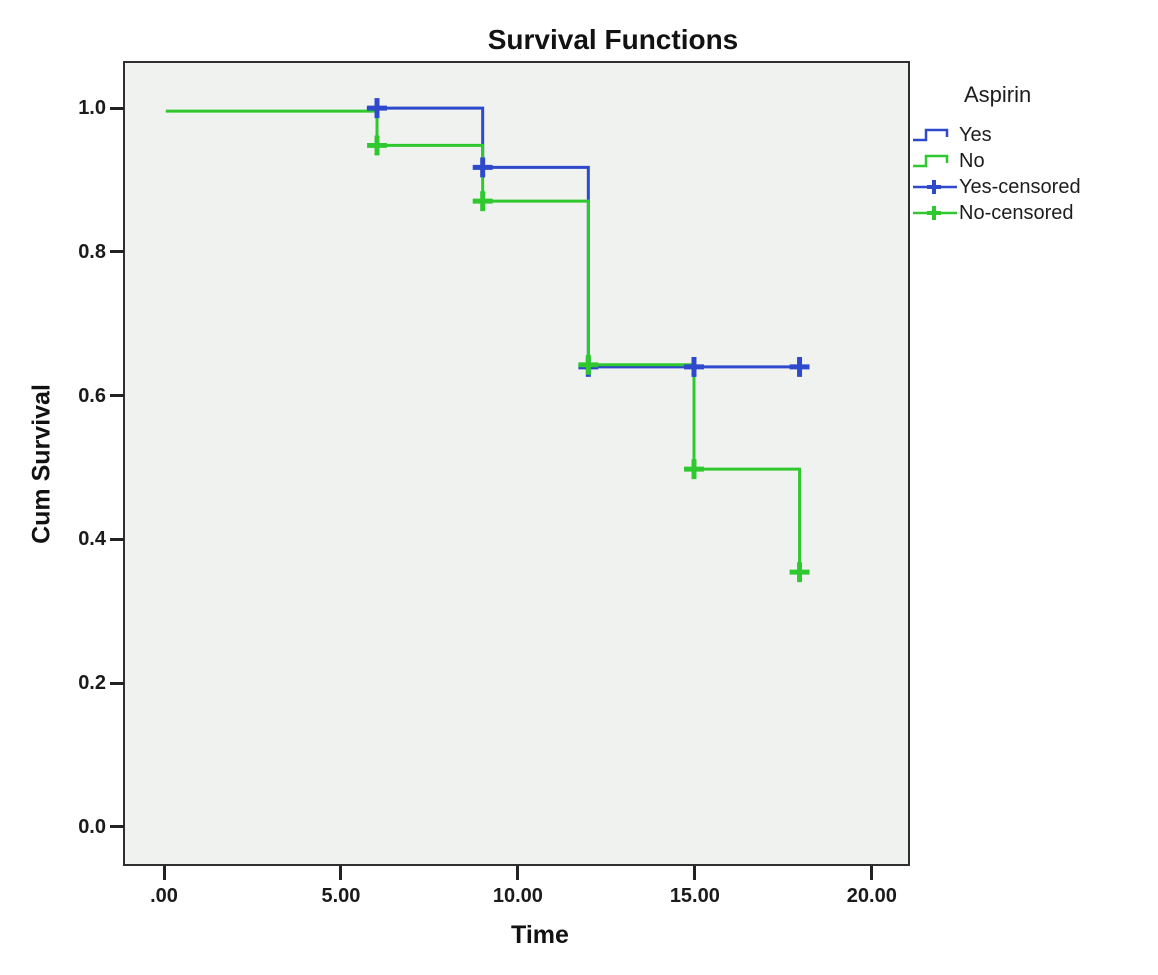 This screenshot has width=1158, height=975. Describe the element at coordinates (975, 134) in the screenshot. I see `legend-entry-label: Yes` at that location.